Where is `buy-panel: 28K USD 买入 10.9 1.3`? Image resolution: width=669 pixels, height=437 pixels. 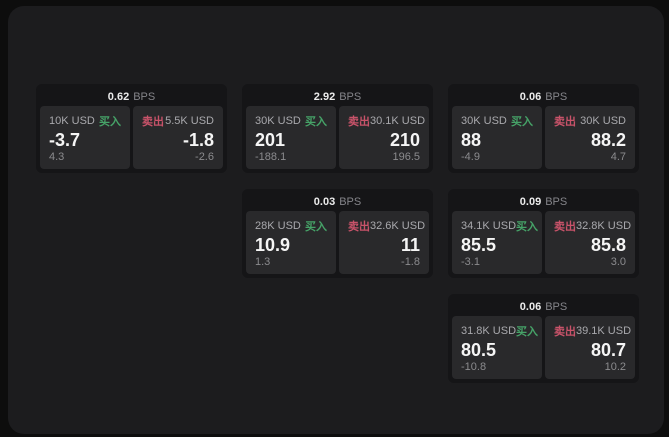 buy-panel: 28K USD 买入 10.9 1.3 is located at coordinates (291, 242).